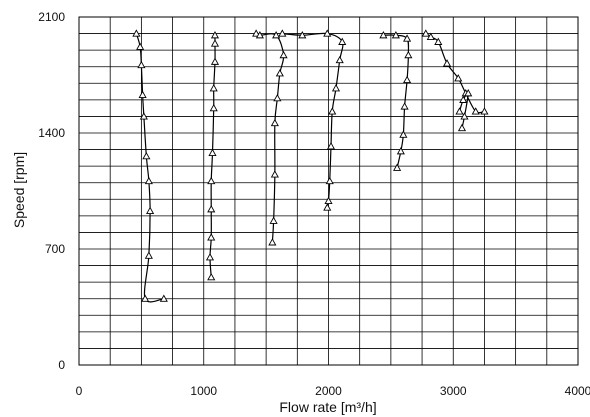 The width and height of the screenshot is (590, 417). What do you see at coordinates (453, 391) in the screenshot?
I see `x-tick-label: 3000` at bounding box center [453, 391].